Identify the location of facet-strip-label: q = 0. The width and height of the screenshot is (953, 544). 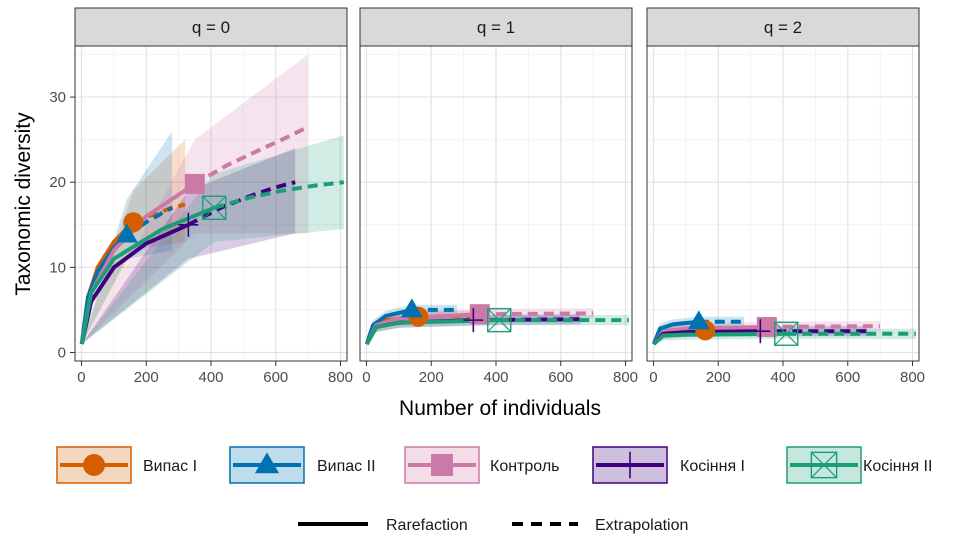
(211, 27).